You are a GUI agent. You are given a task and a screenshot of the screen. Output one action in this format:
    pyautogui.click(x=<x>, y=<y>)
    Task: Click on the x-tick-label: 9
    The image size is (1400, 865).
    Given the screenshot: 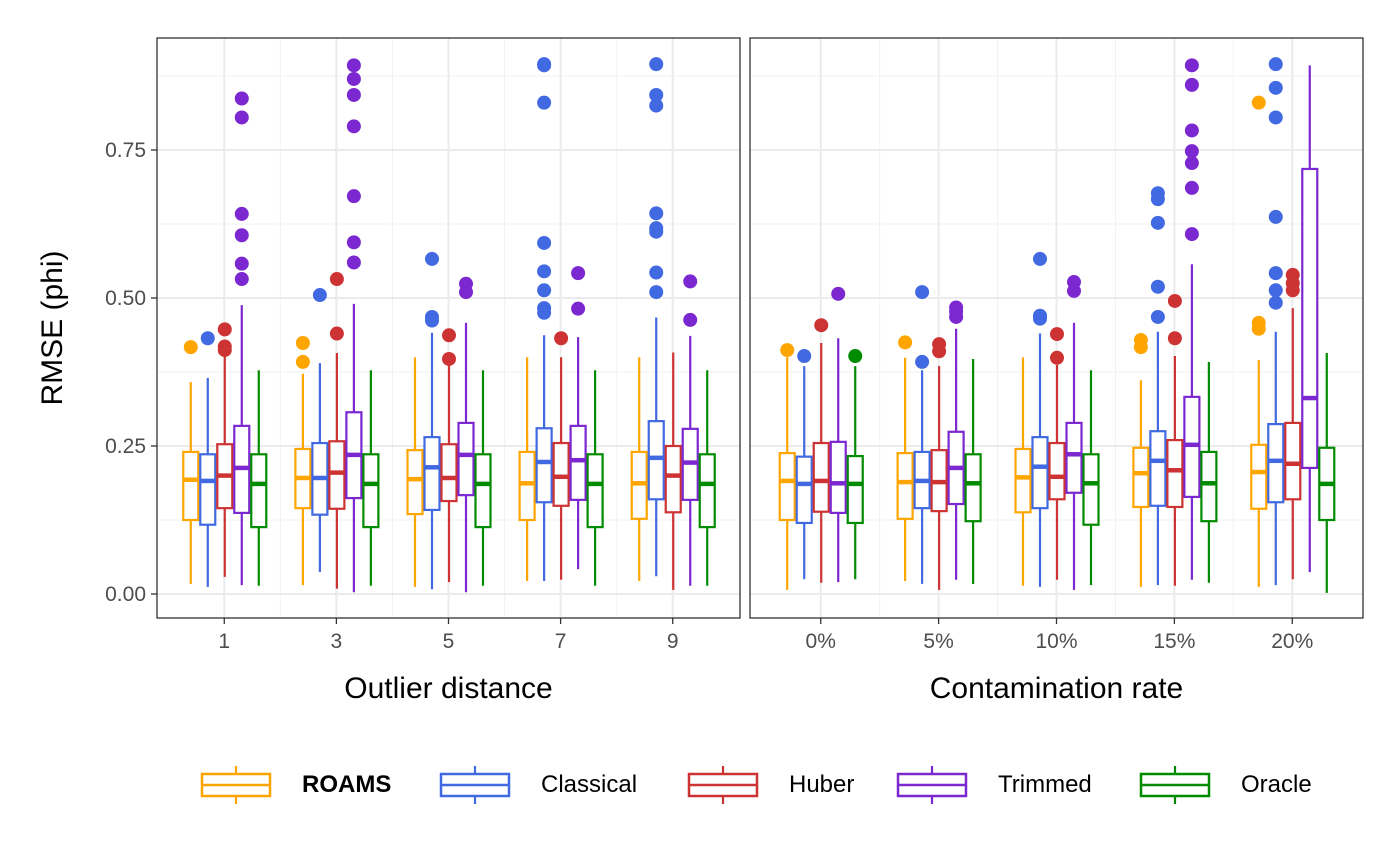 What is the action you would take?
    pyautogui.click(x=673, y=641)
    